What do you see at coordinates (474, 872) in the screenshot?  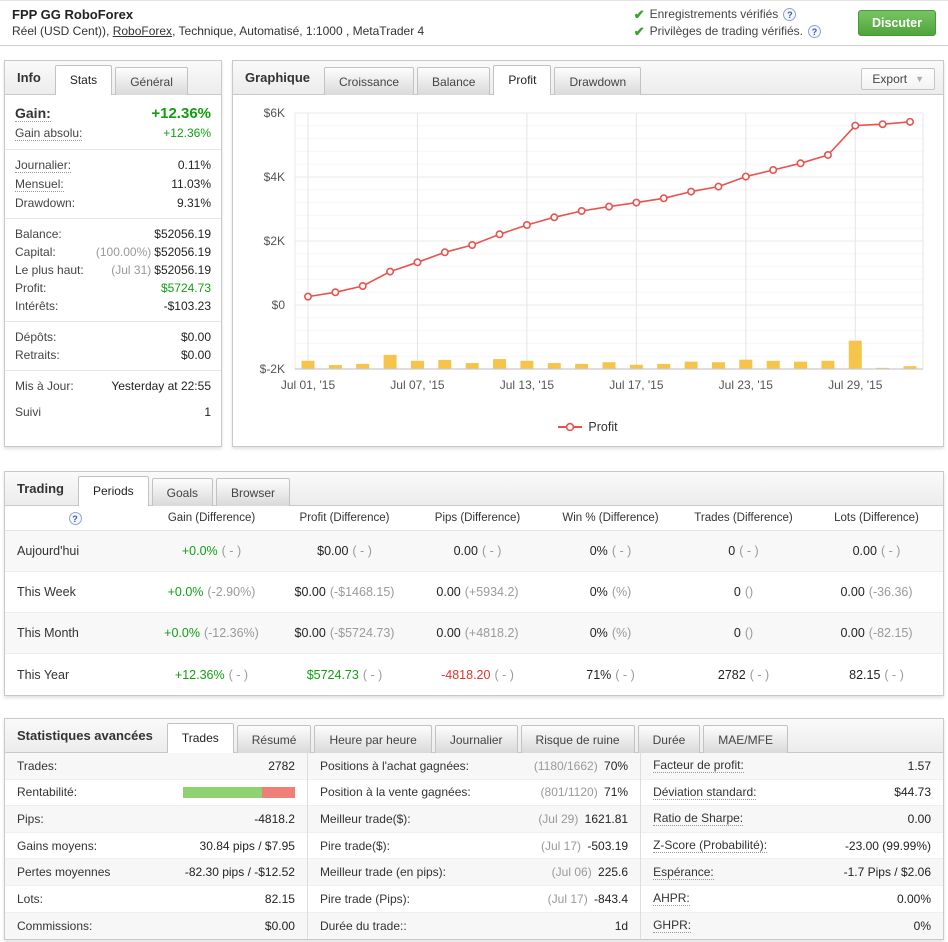 I see `stat-row: Meilleur trade (en pips): (Jul 06) 225.6` at bounding box center [474, 872].